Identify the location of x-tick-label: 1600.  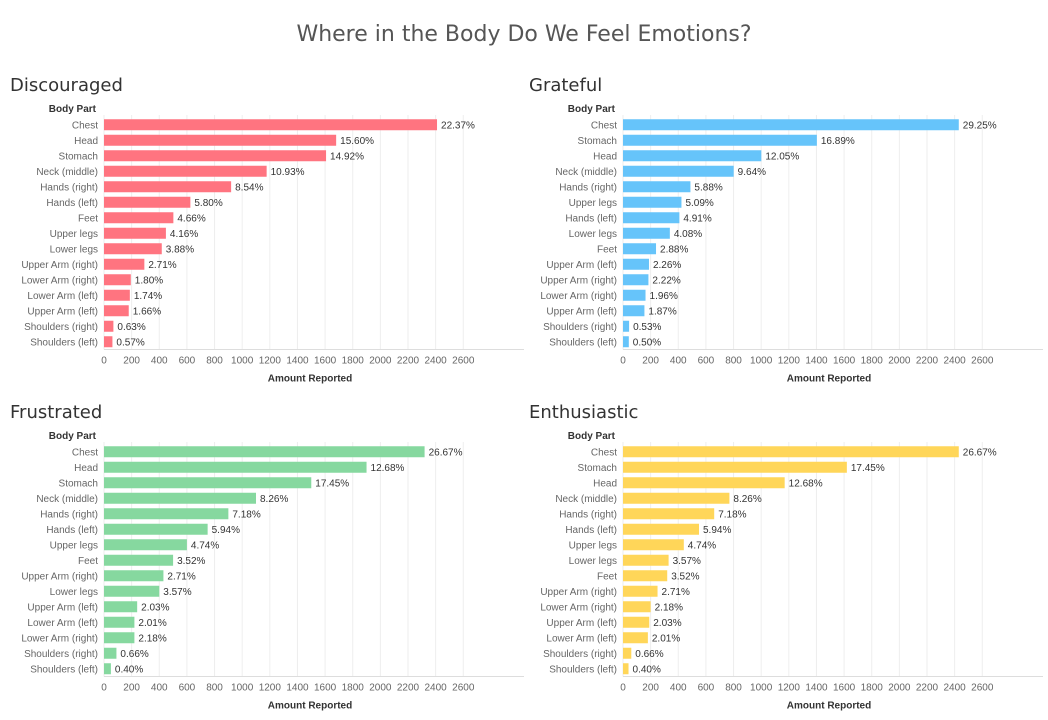
(844, 688).